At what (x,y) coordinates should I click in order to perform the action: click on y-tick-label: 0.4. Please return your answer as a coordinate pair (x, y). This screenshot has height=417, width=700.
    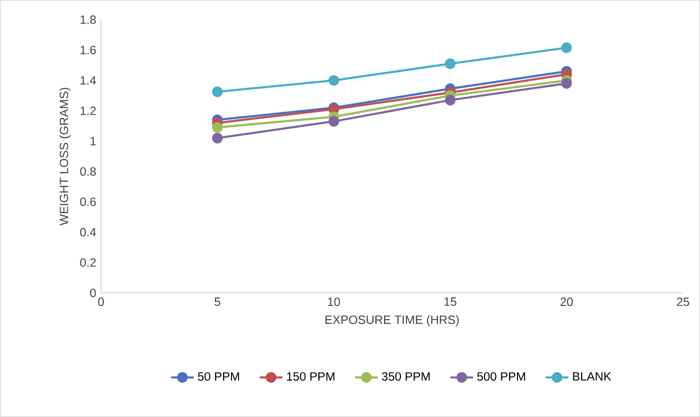
    Looking at the image, I should click on (88, 232).